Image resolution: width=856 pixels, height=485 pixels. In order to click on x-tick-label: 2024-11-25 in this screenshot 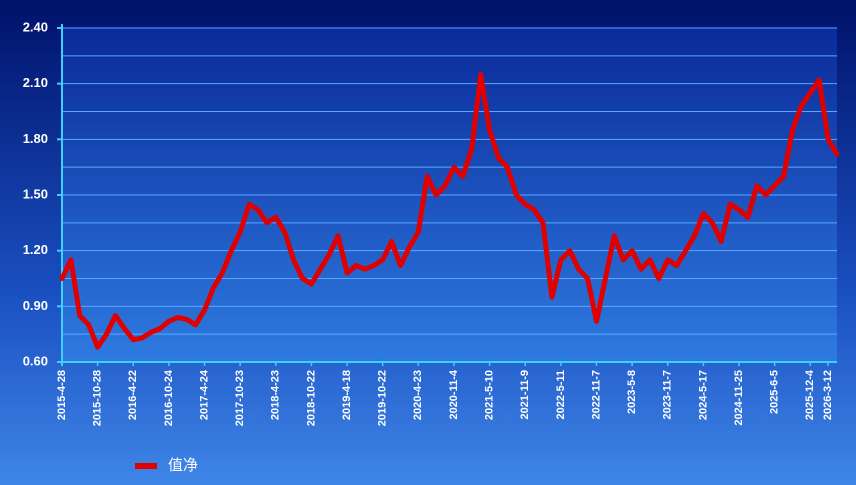, I will do `click(739, 398)`.